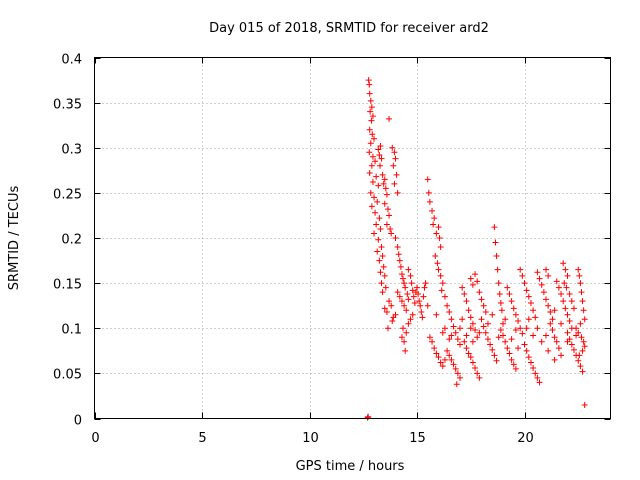 This screenshot has width=640, height=480. Describe the element at coordinates (350, 466) in the screenshot. I see `x-axis-label: GPS time / hours` at that location.